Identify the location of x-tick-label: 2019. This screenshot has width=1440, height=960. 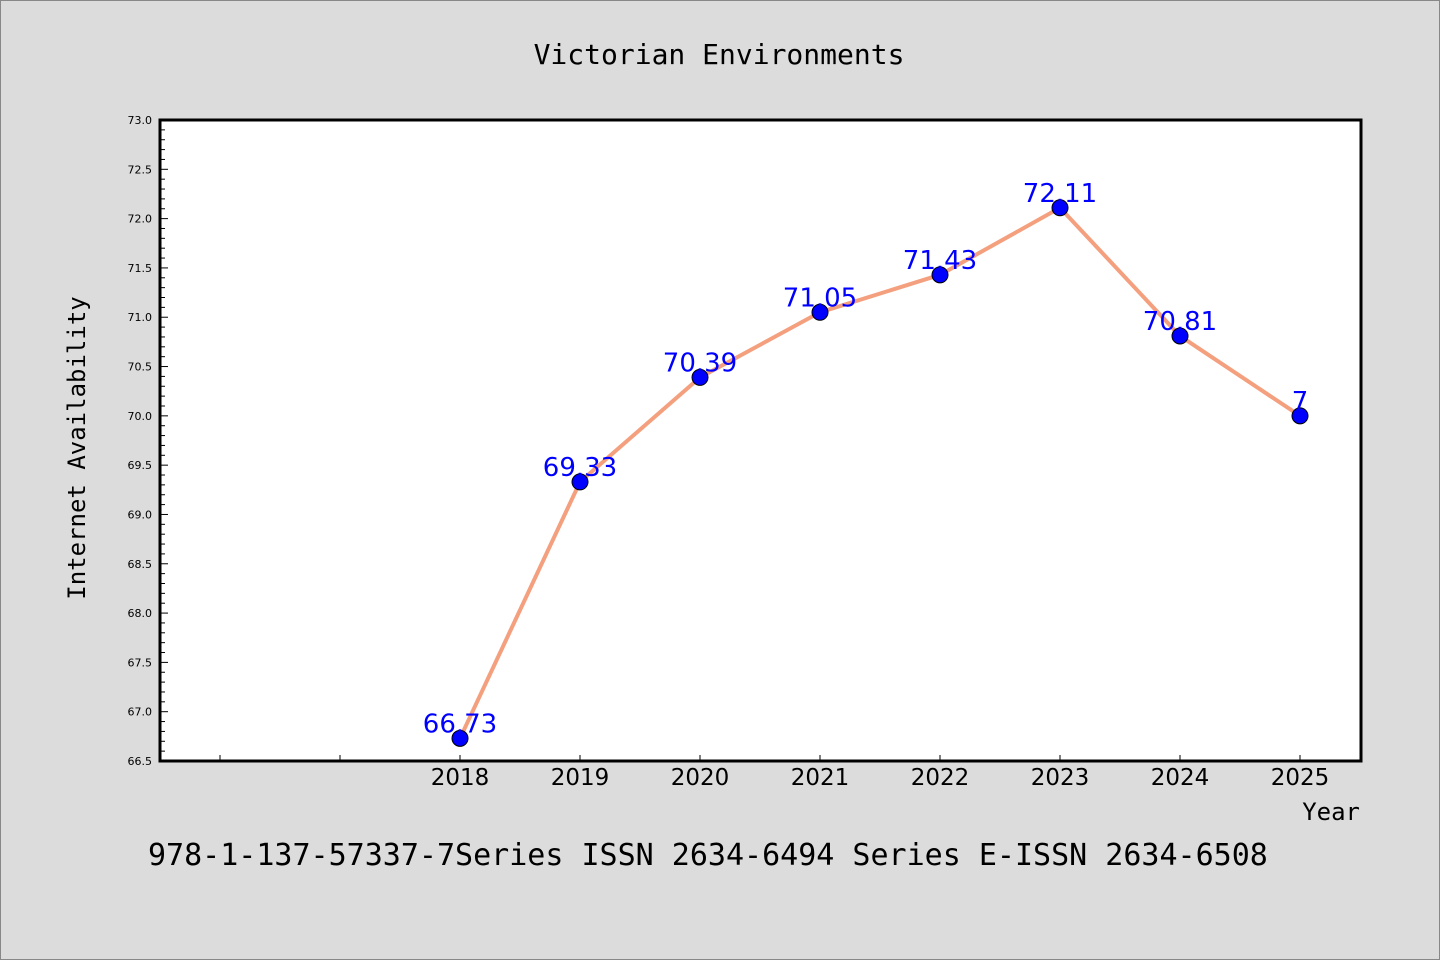
(580, 778).